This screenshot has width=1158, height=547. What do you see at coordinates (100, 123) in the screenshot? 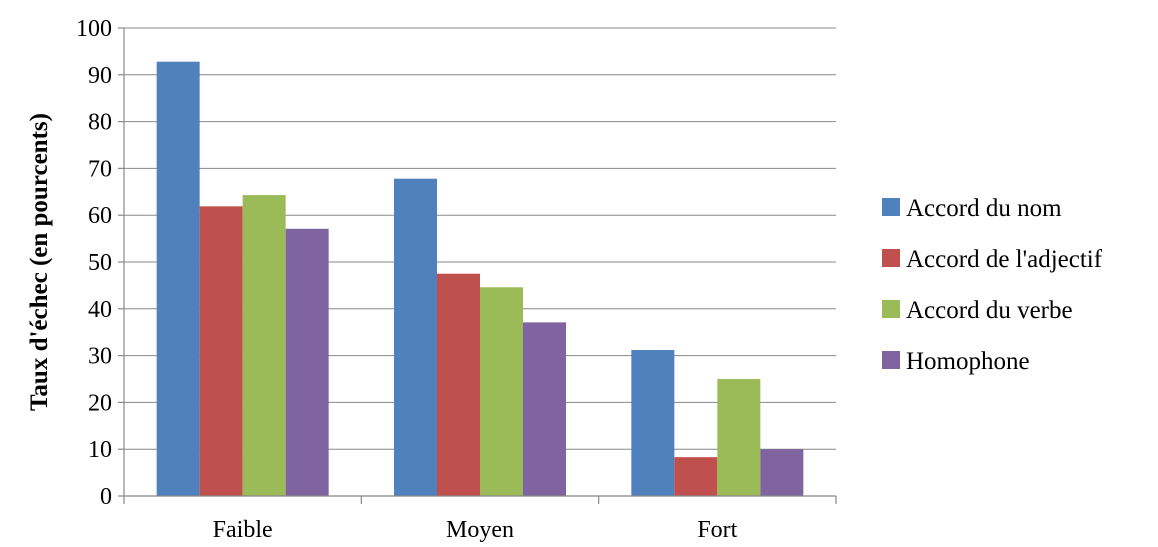
I see `y-tick-label: 80` at bounding box center [100, 123].